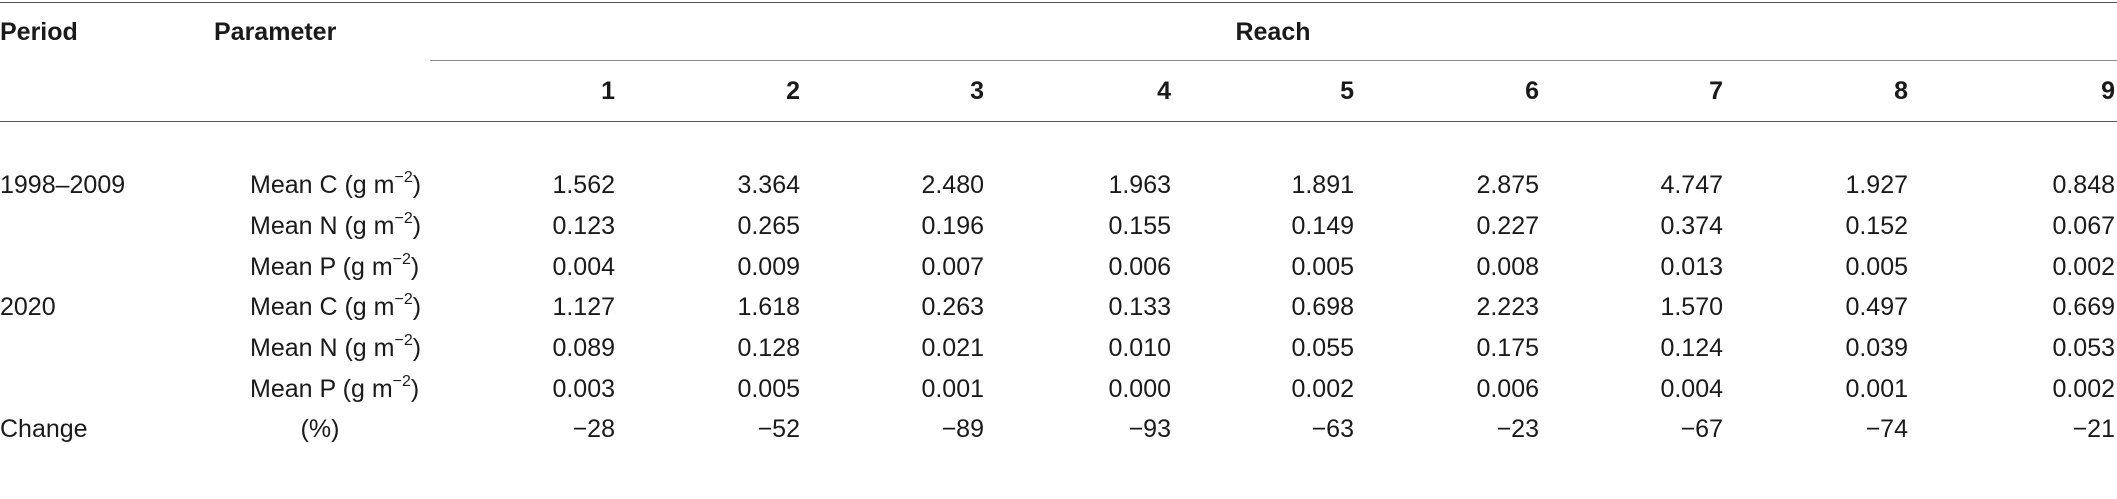  I want to click on value-cell: 2.480, so click(952, 185).